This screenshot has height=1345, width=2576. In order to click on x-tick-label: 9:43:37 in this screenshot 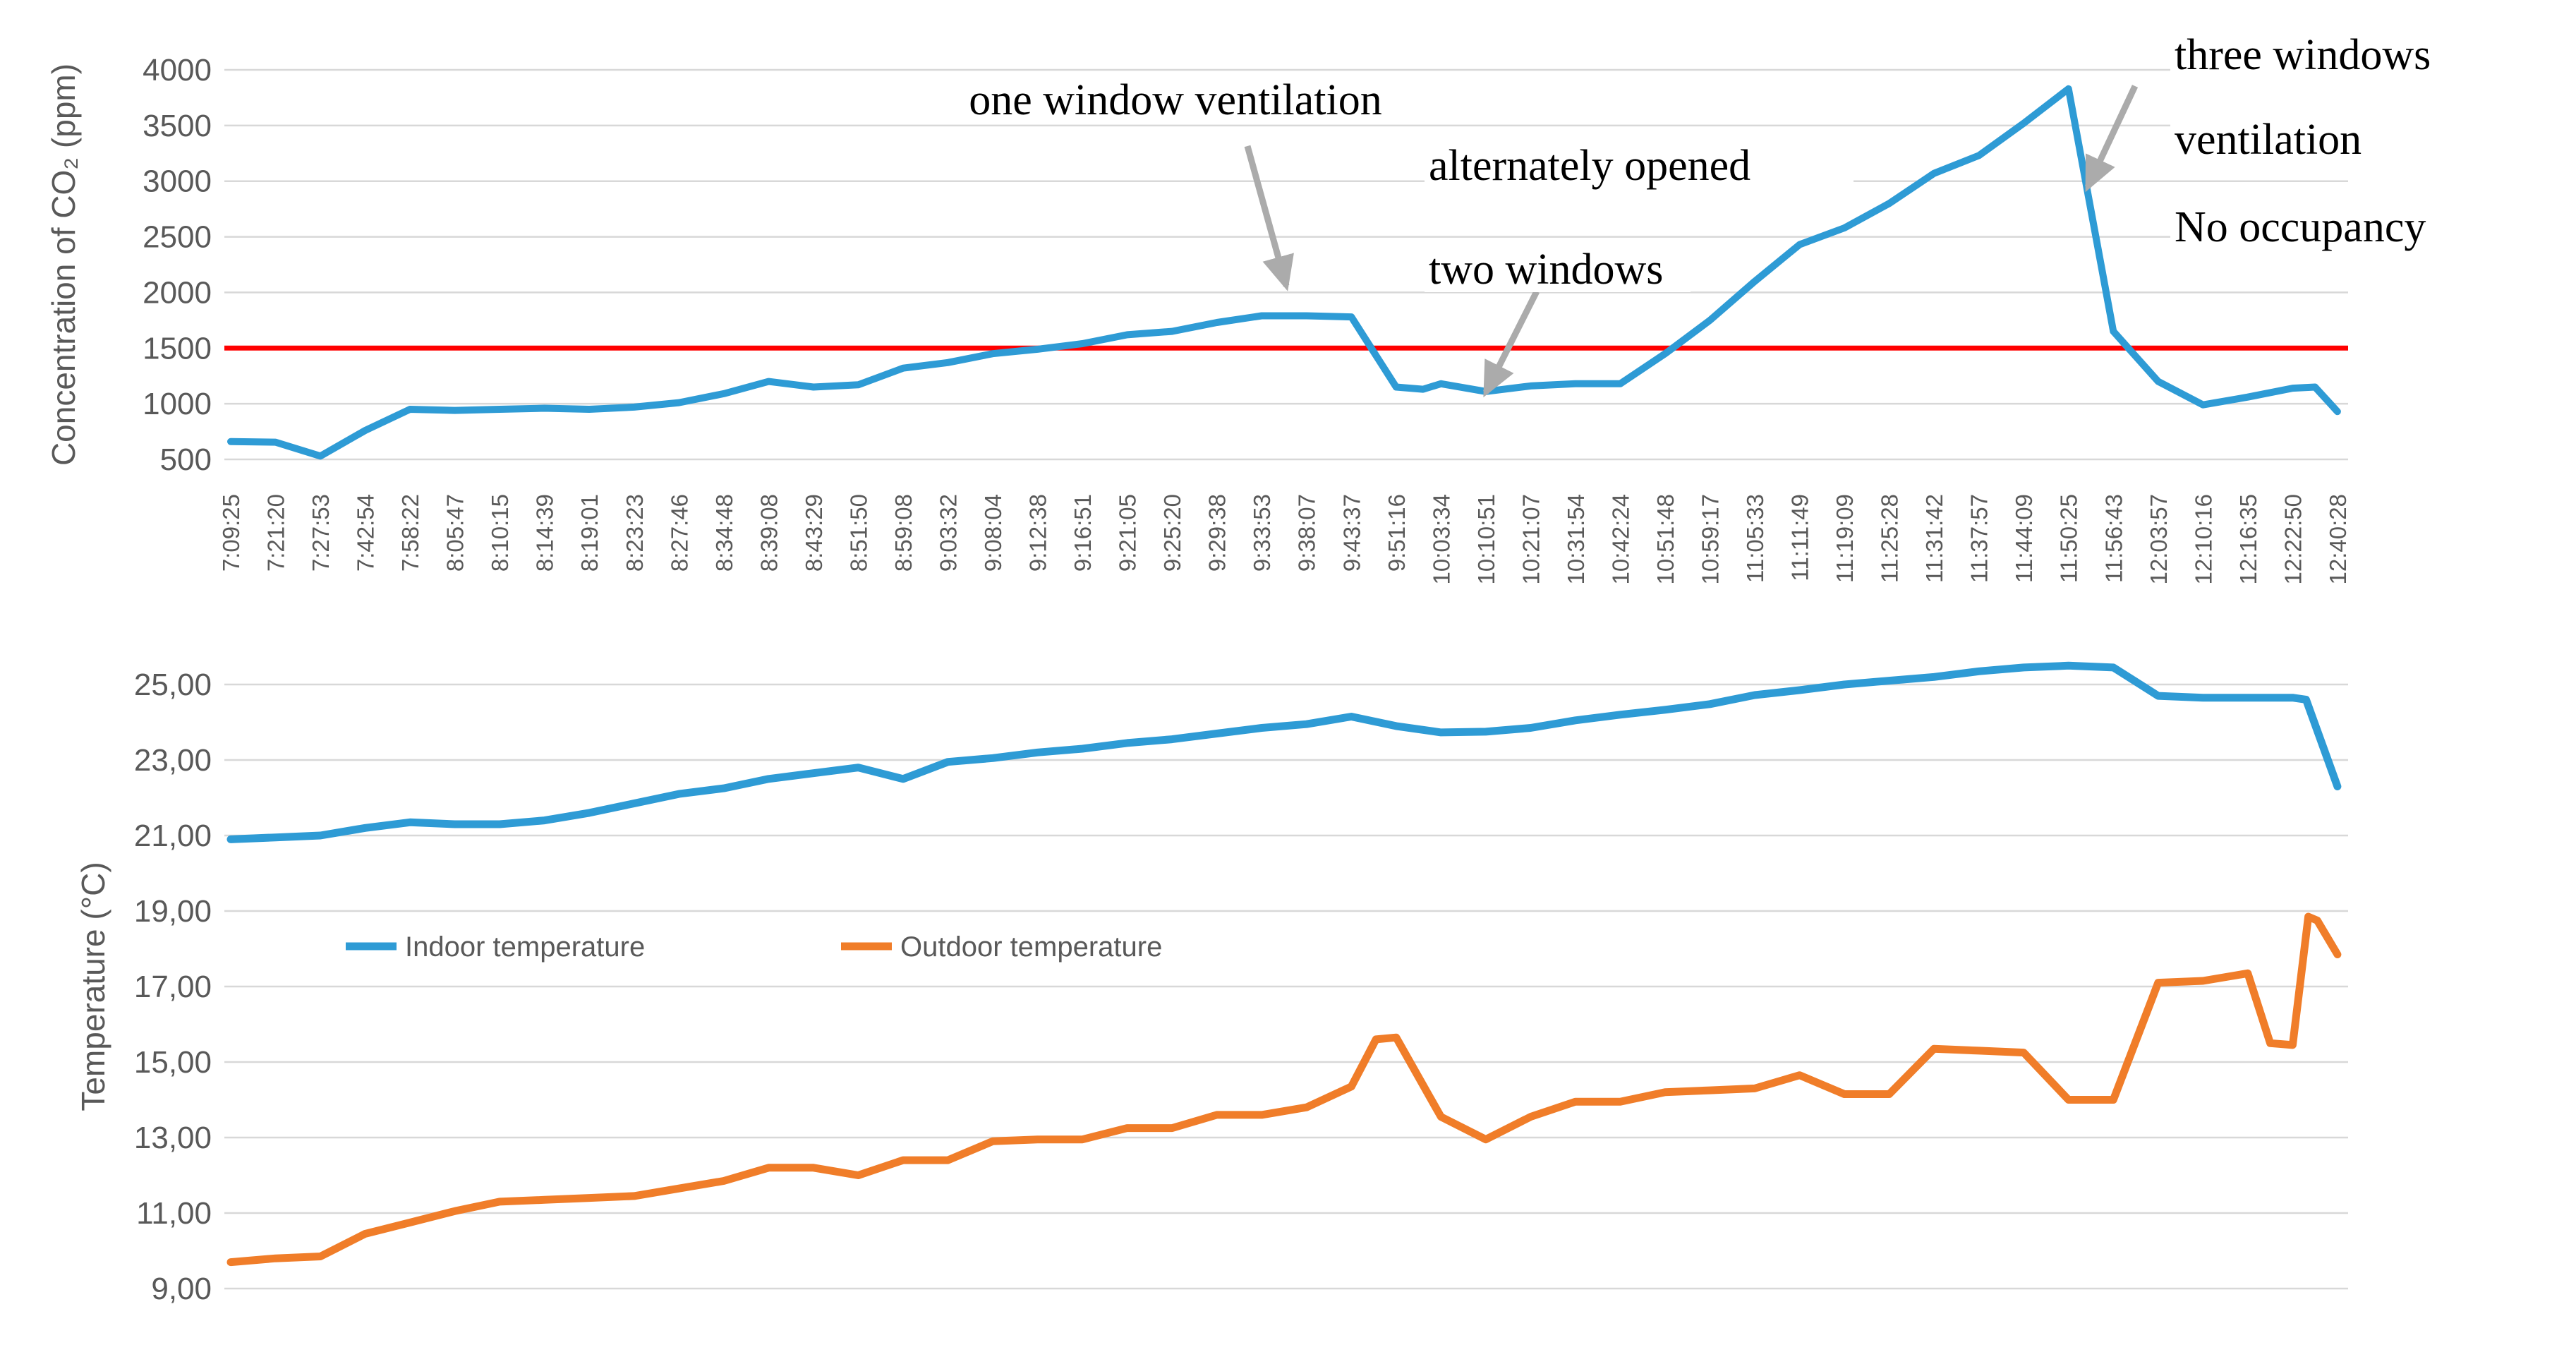, I will do `click(1351, 533)`.